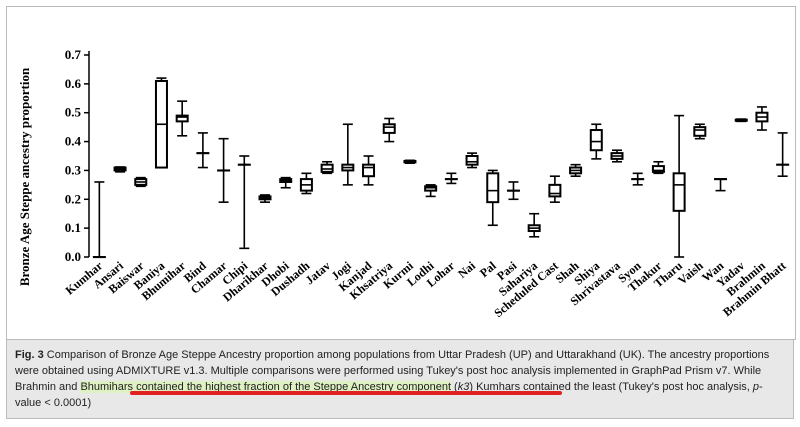 The height and width of the screenshot is (427, 800). I want to click on caption-k-label: k3, so click(463, 387).